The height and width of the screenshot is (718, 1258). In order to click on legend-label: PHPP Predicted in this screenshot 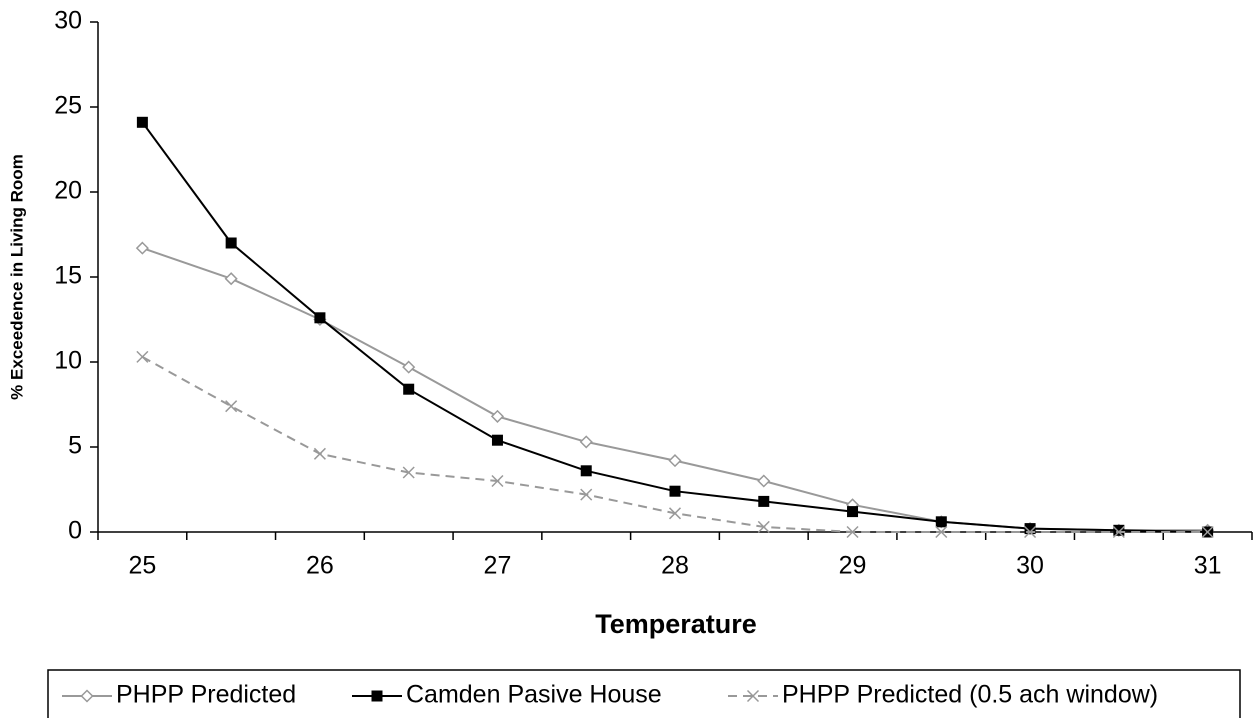, I will do `click(206, 695)`.